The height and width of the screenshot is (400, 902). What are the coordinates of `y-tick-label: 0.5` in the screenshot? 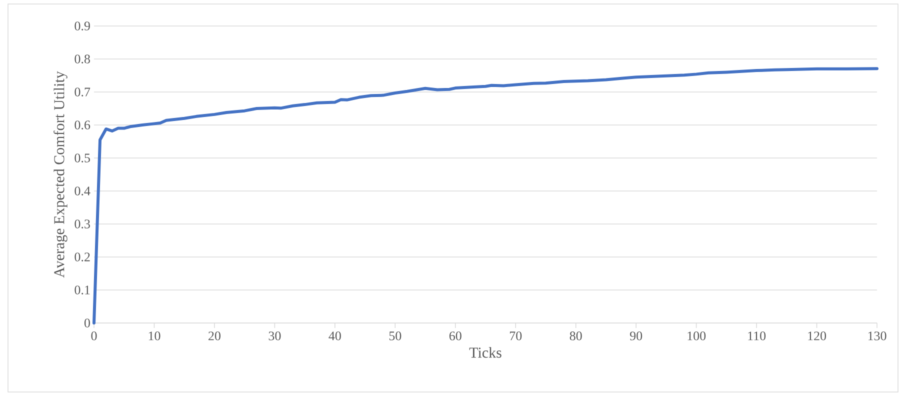 It's located at (82, 158).